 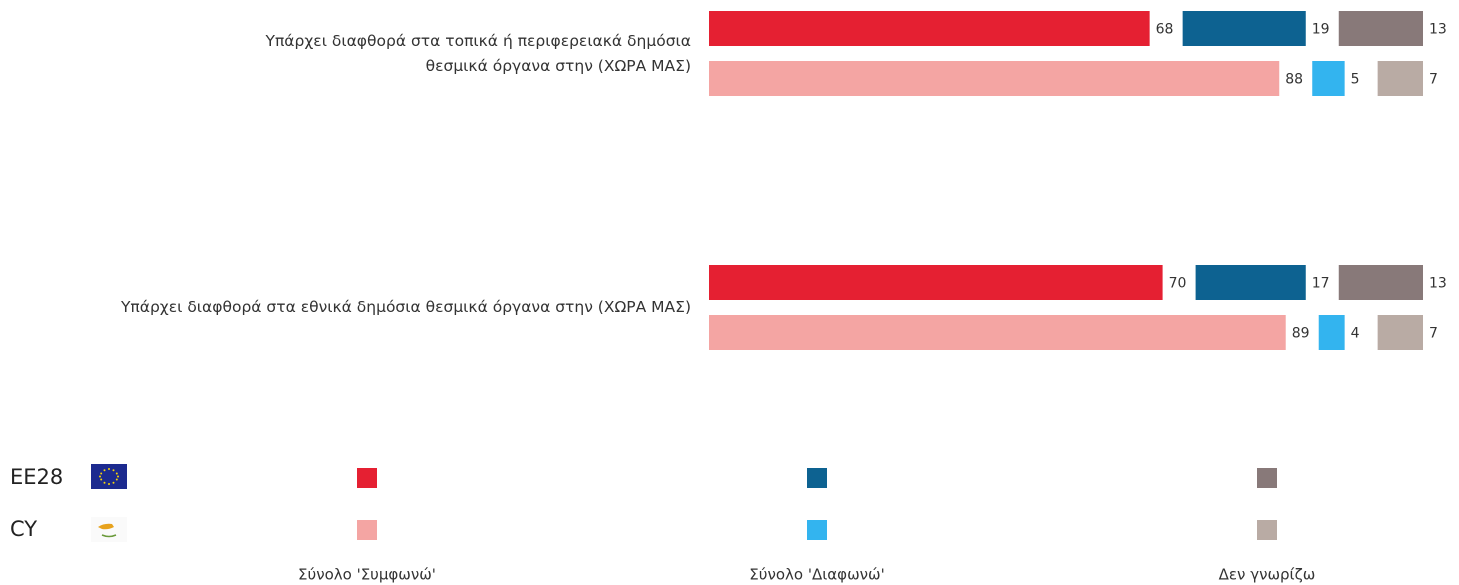 What do you see at coordinates (558, 66) in the screenshot?
I see `category-label-line: θεσμικά όργανα στην (ΧΩΡΑ ΜΑΣ)` at bounding box center [558, 66].